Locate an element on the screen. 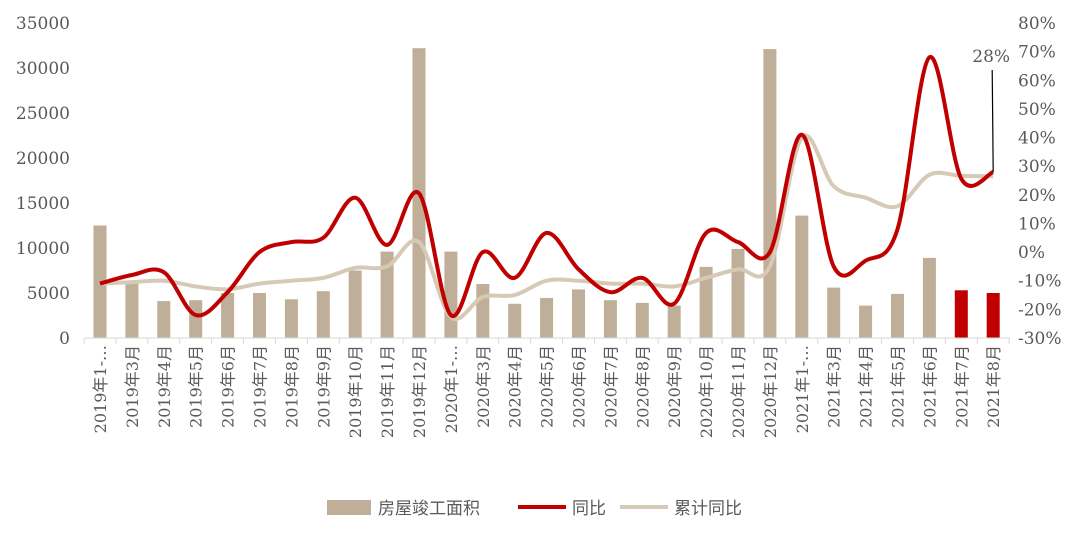 This screenshot has width=1080, height=535. left-tick-label: 25000 is located at coordinates (43, 114).